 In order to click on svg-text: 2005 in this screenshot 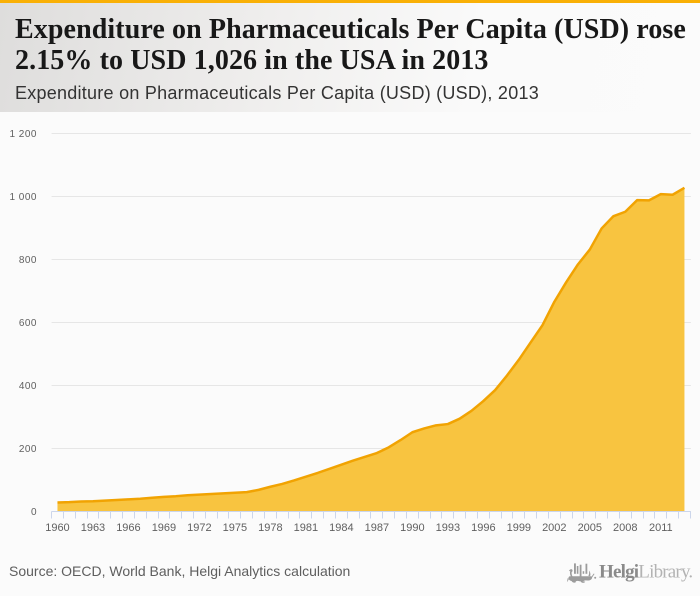, I will do `click(590, 528)`.